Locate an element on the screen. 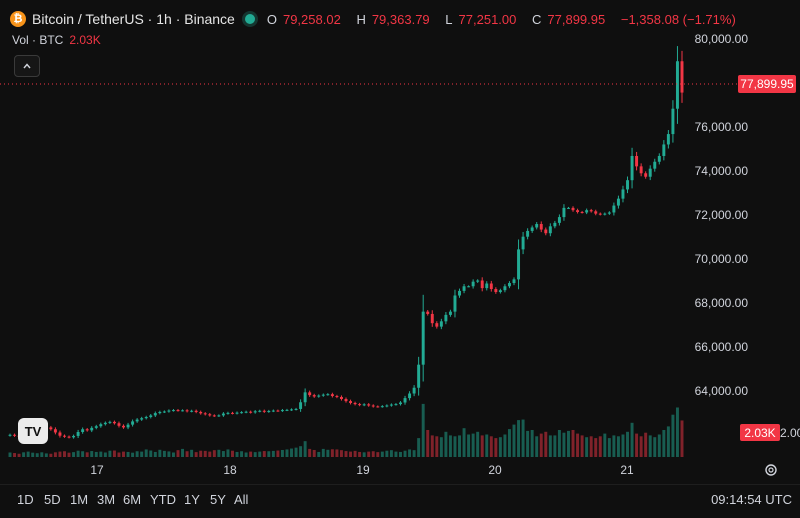 Image resolution: width=800 pixels, height=518 pixels. range-button-1m: 1M is located at coordinates (79, 499).